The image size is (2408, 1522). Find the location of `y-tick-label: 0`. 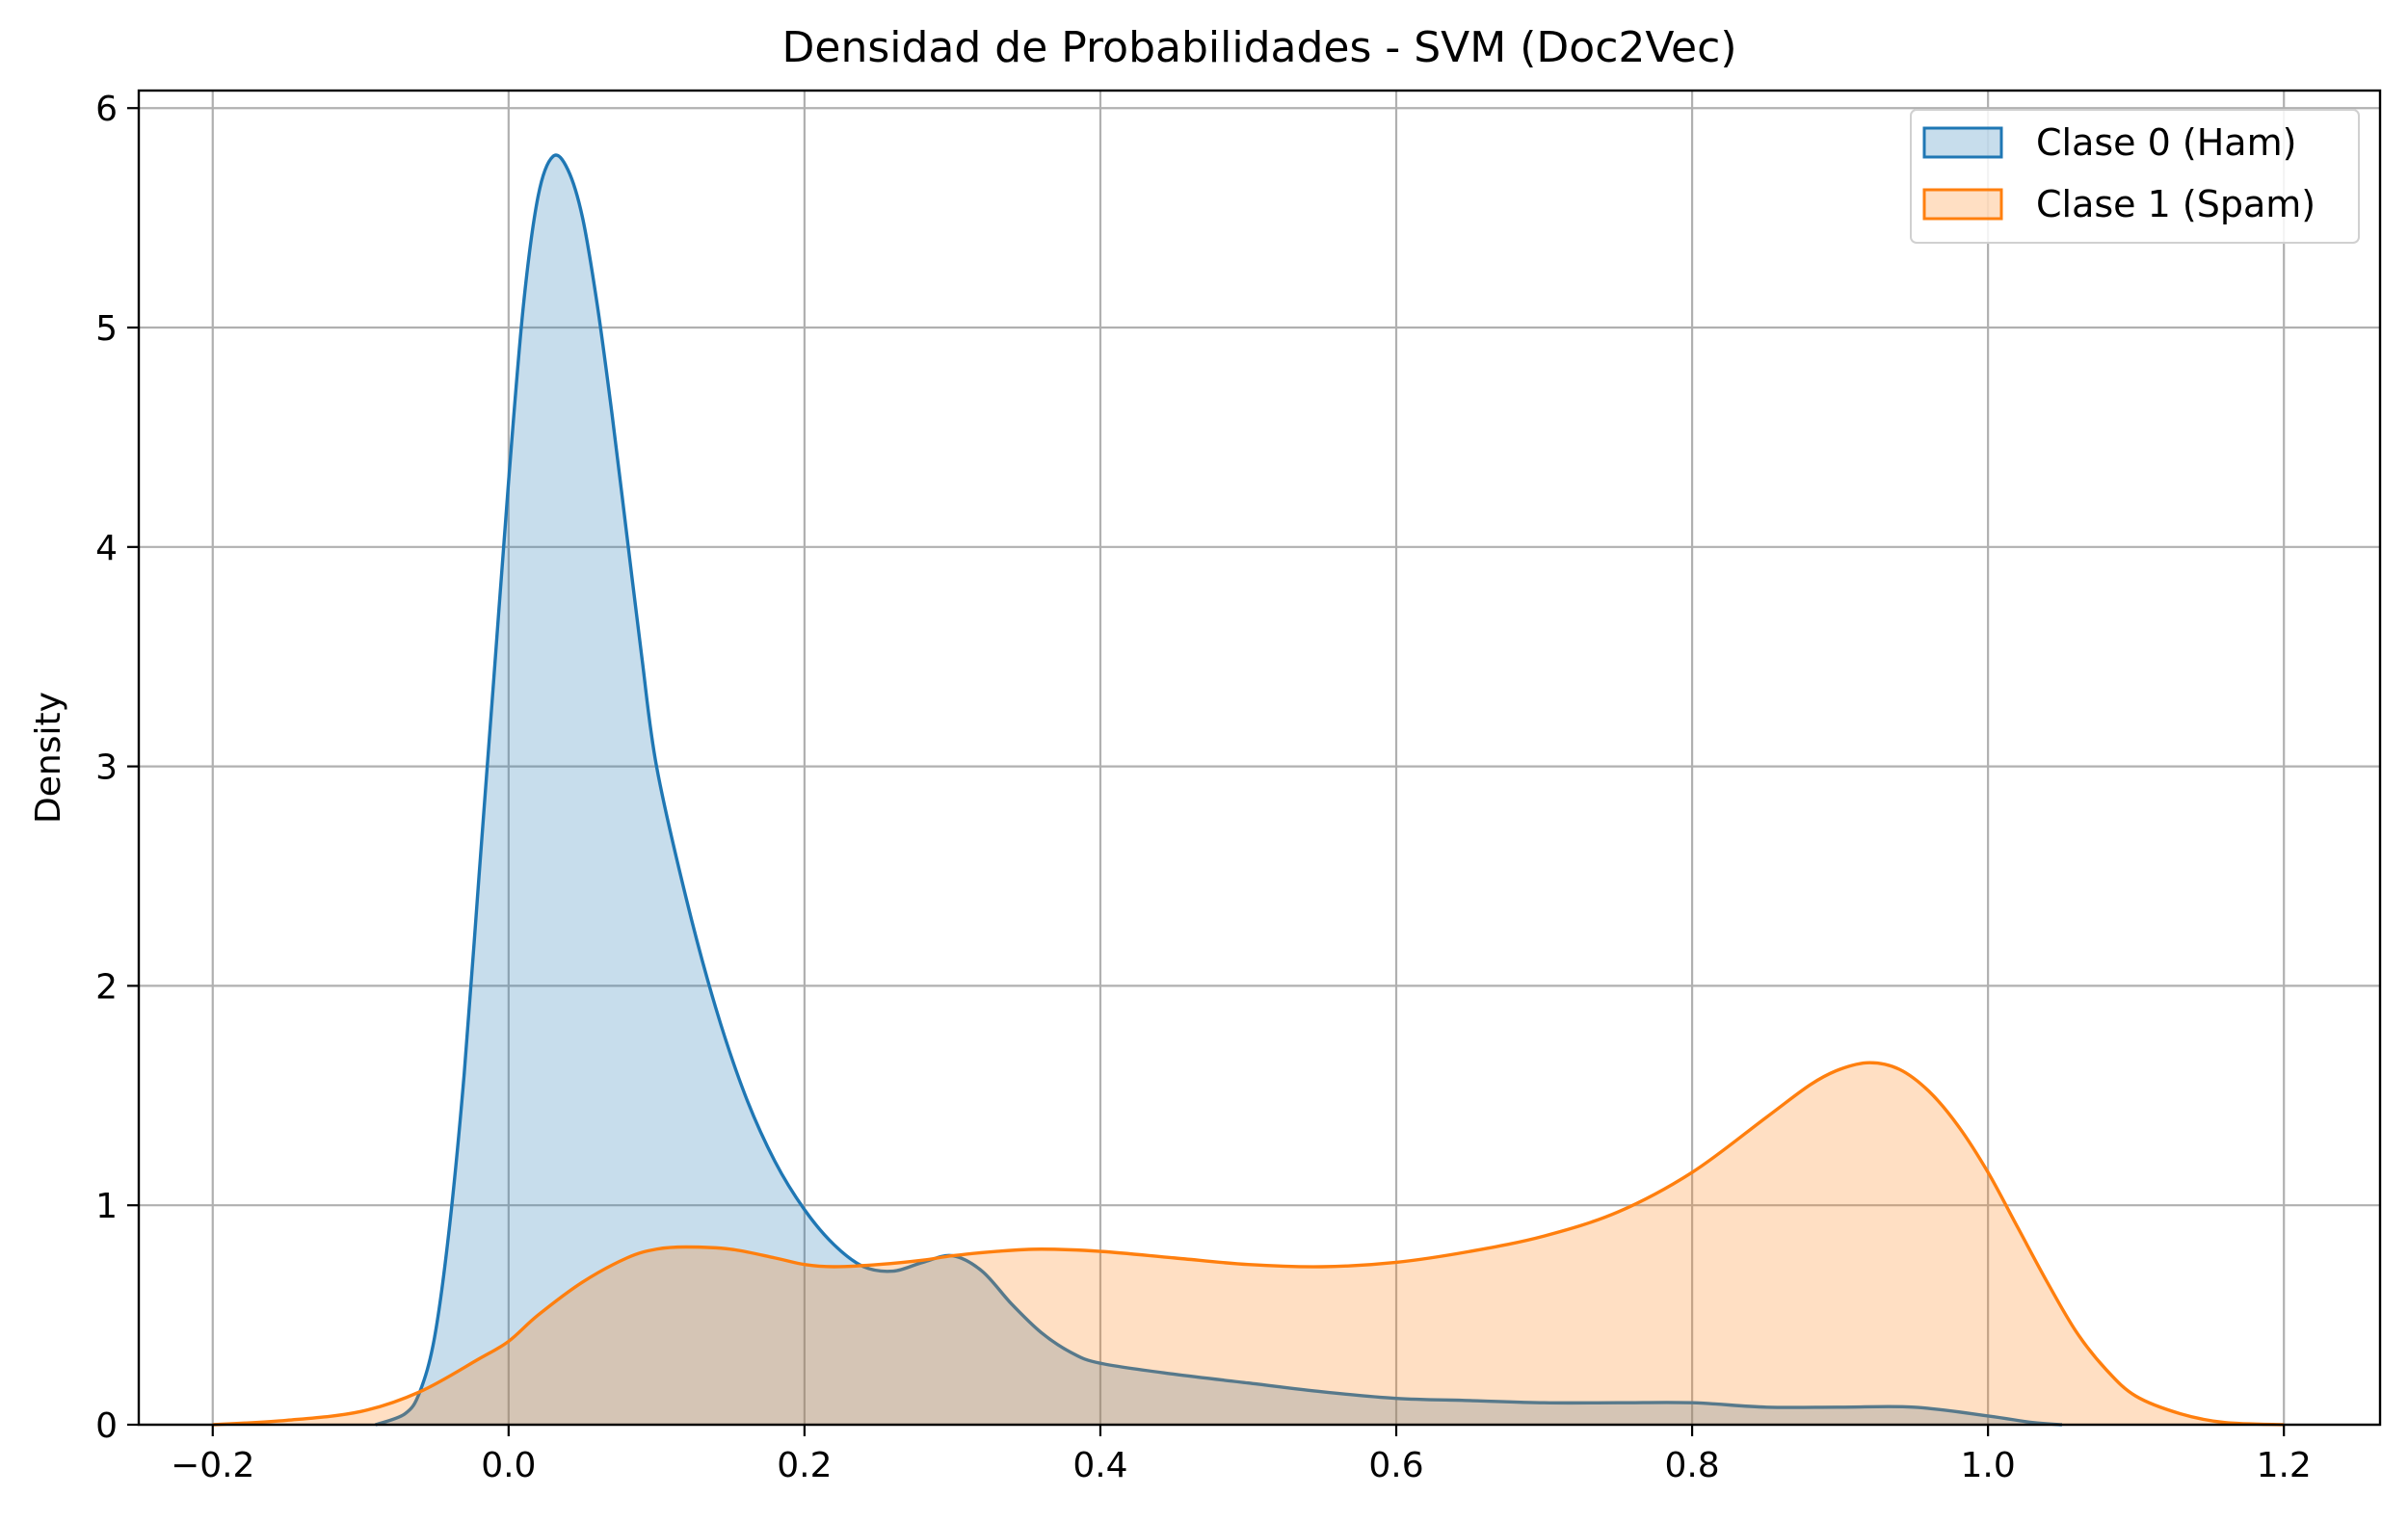

y-tick-label: 0 is located at coordinates (107, 1426).